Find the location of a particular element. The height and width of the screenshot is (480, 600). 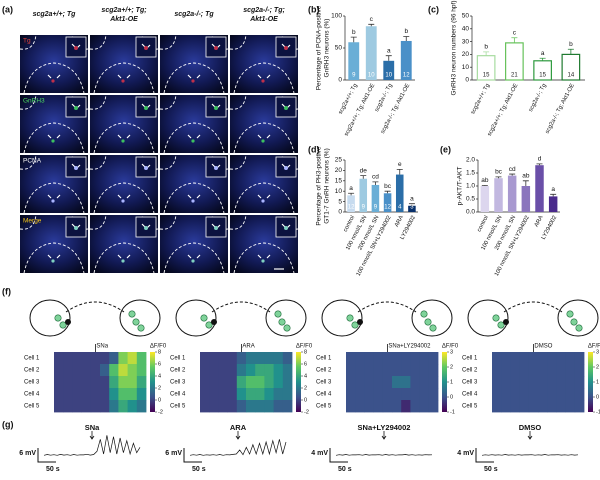

colorbar-tick-label: -2 is located at coordinates (160, 412).